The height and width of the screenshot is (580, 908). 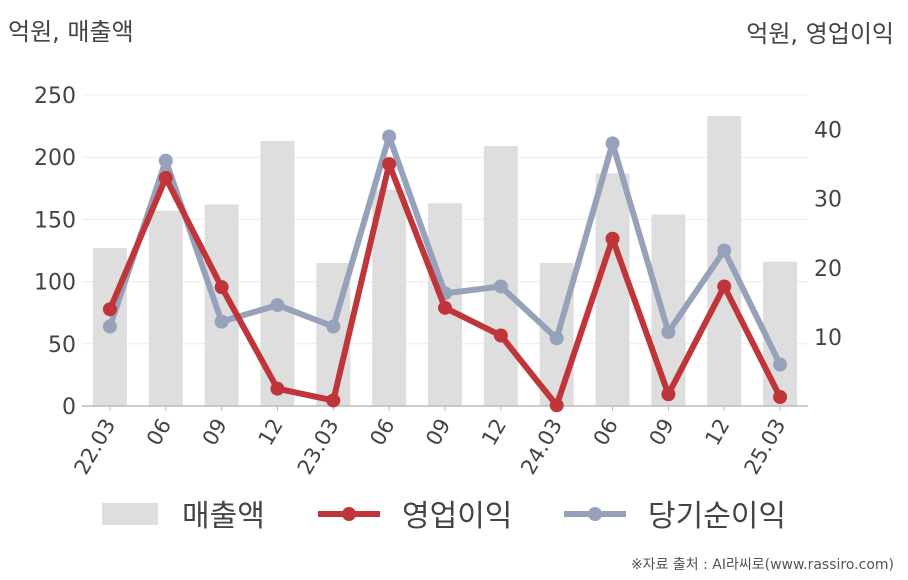 What do you see at coordinates (62, 345) in the screenshot?
I see `y-left-tick-label: 50` at bounding box center [62, 345].